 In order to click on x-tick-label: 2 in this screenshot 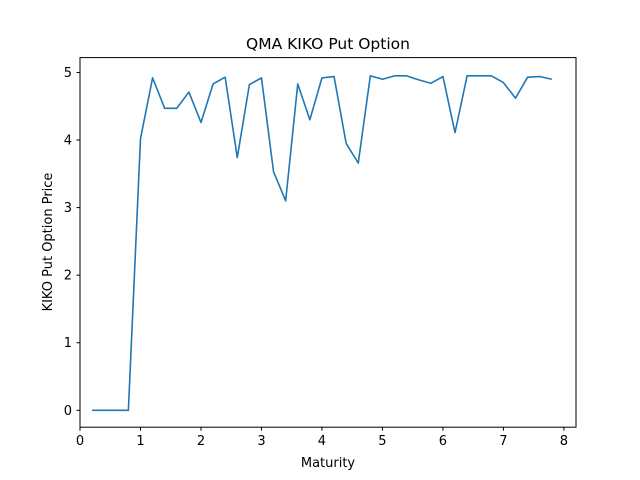, I will do `click(201, 441)`.